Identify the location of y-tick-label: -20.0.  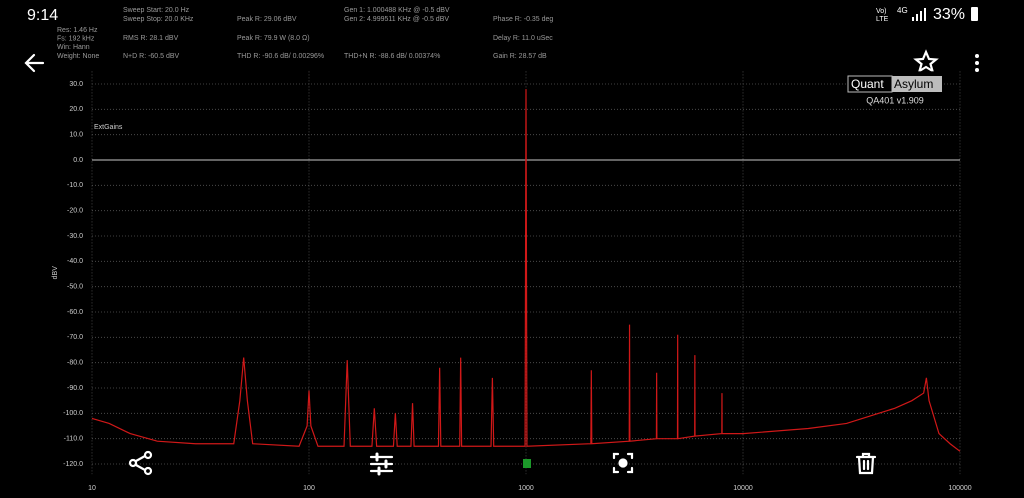
(75, 211).